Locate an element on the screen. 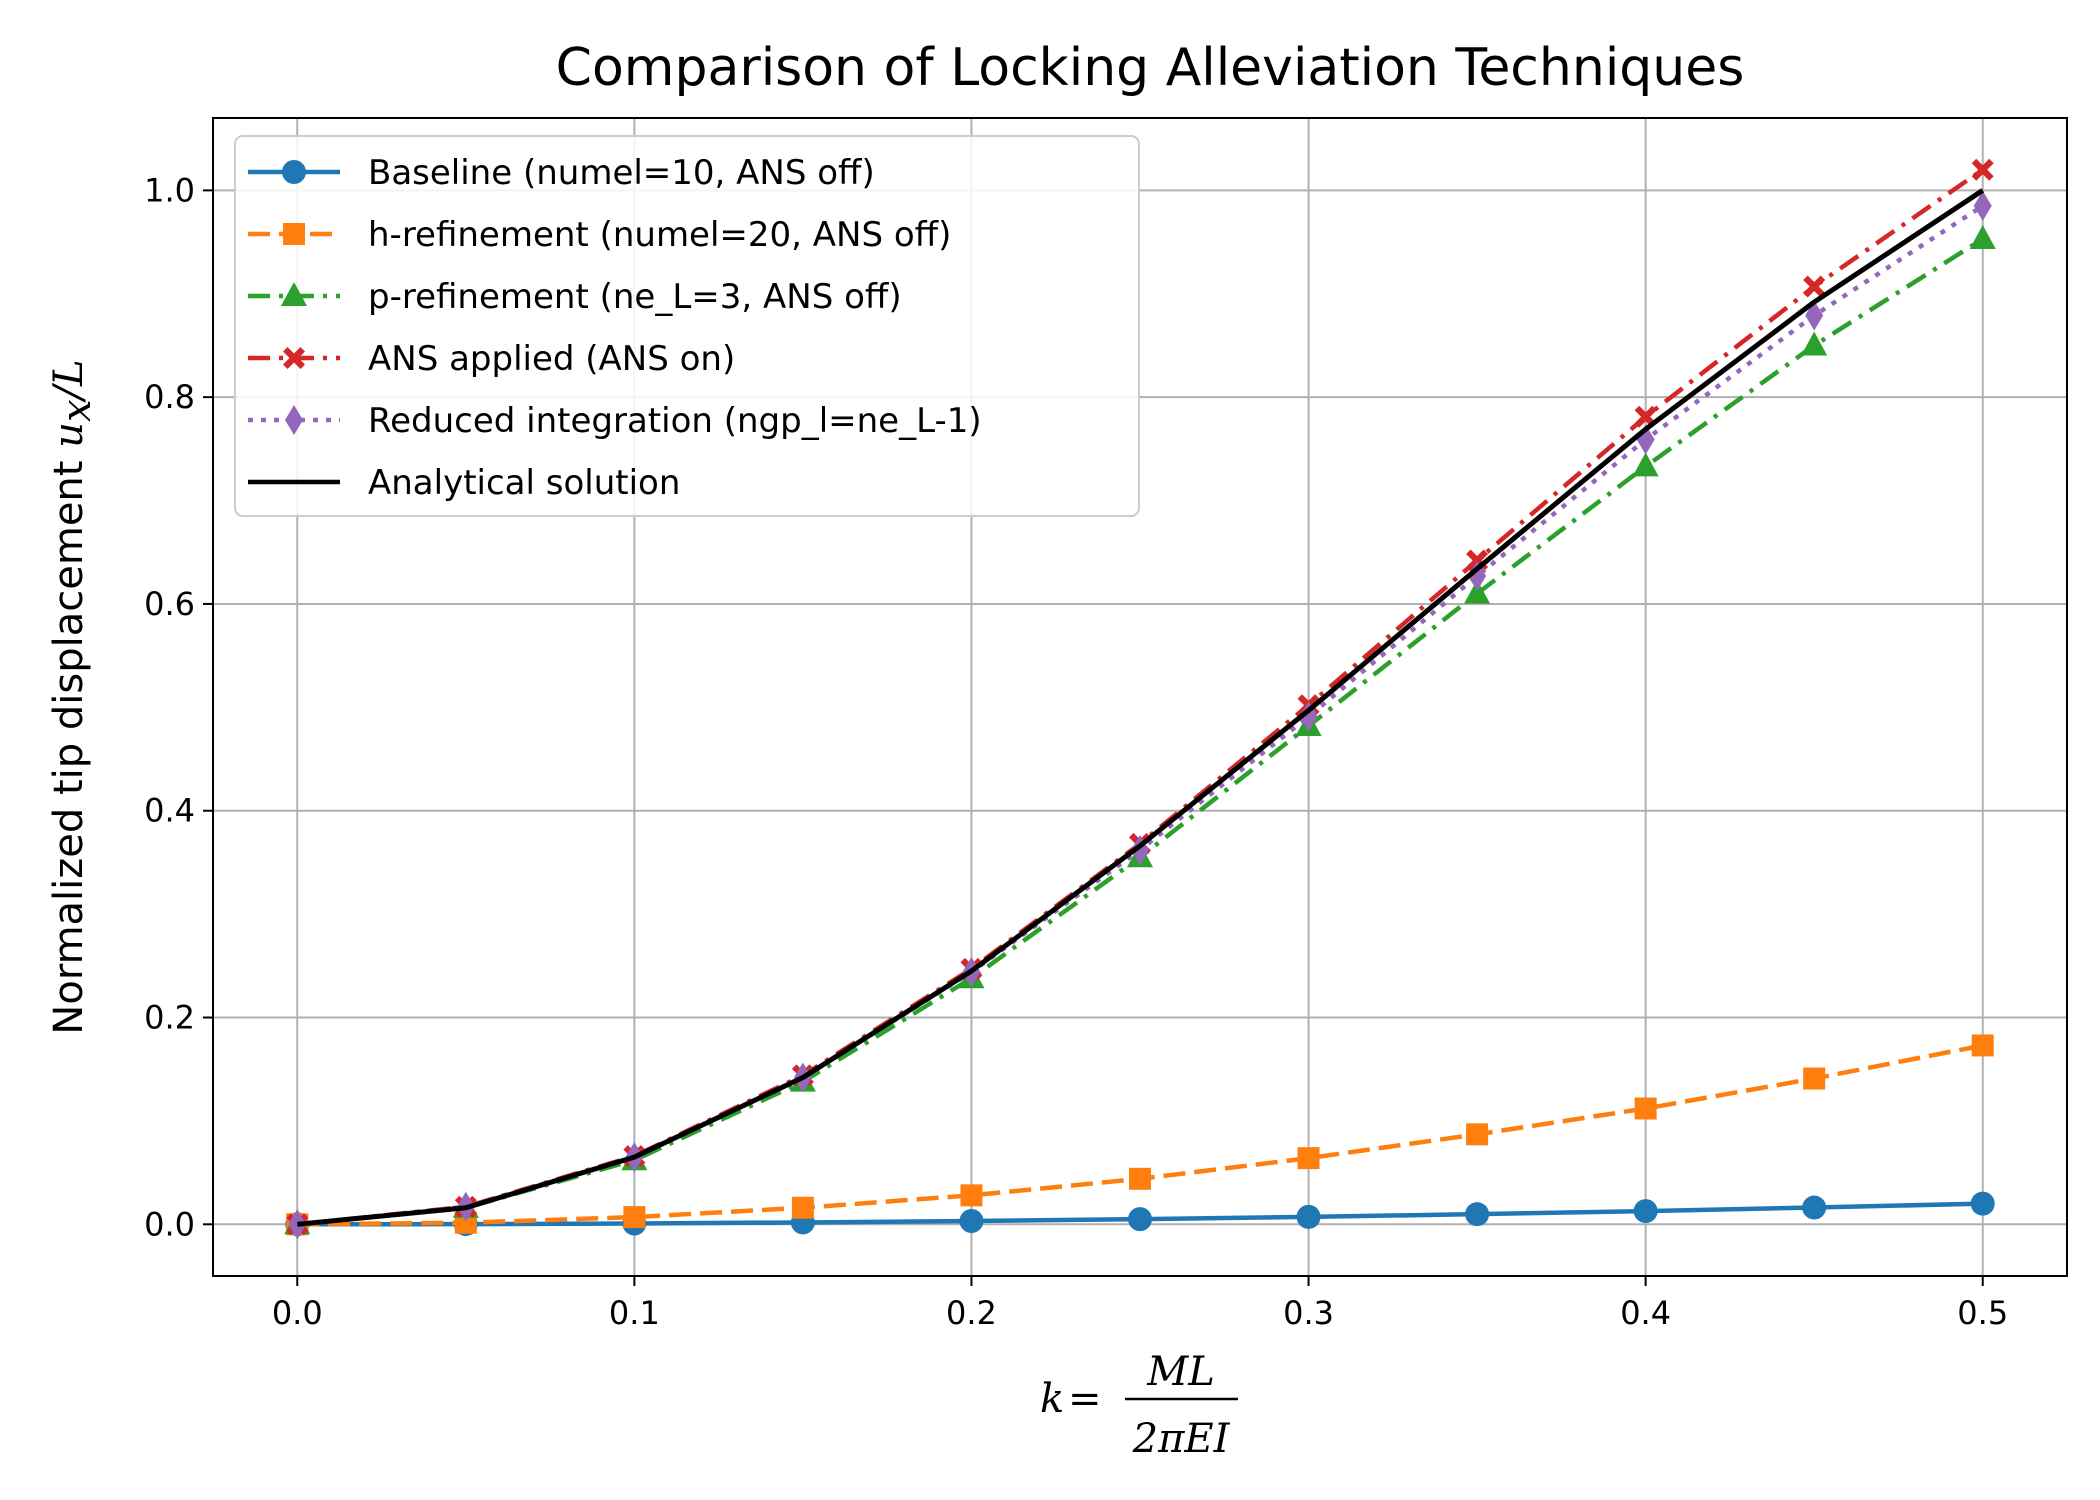 This screenshot has height=1500, width=2100. legend-entry: h-refinement (numel=20, ANS off) is located at coordinates (599, 235).